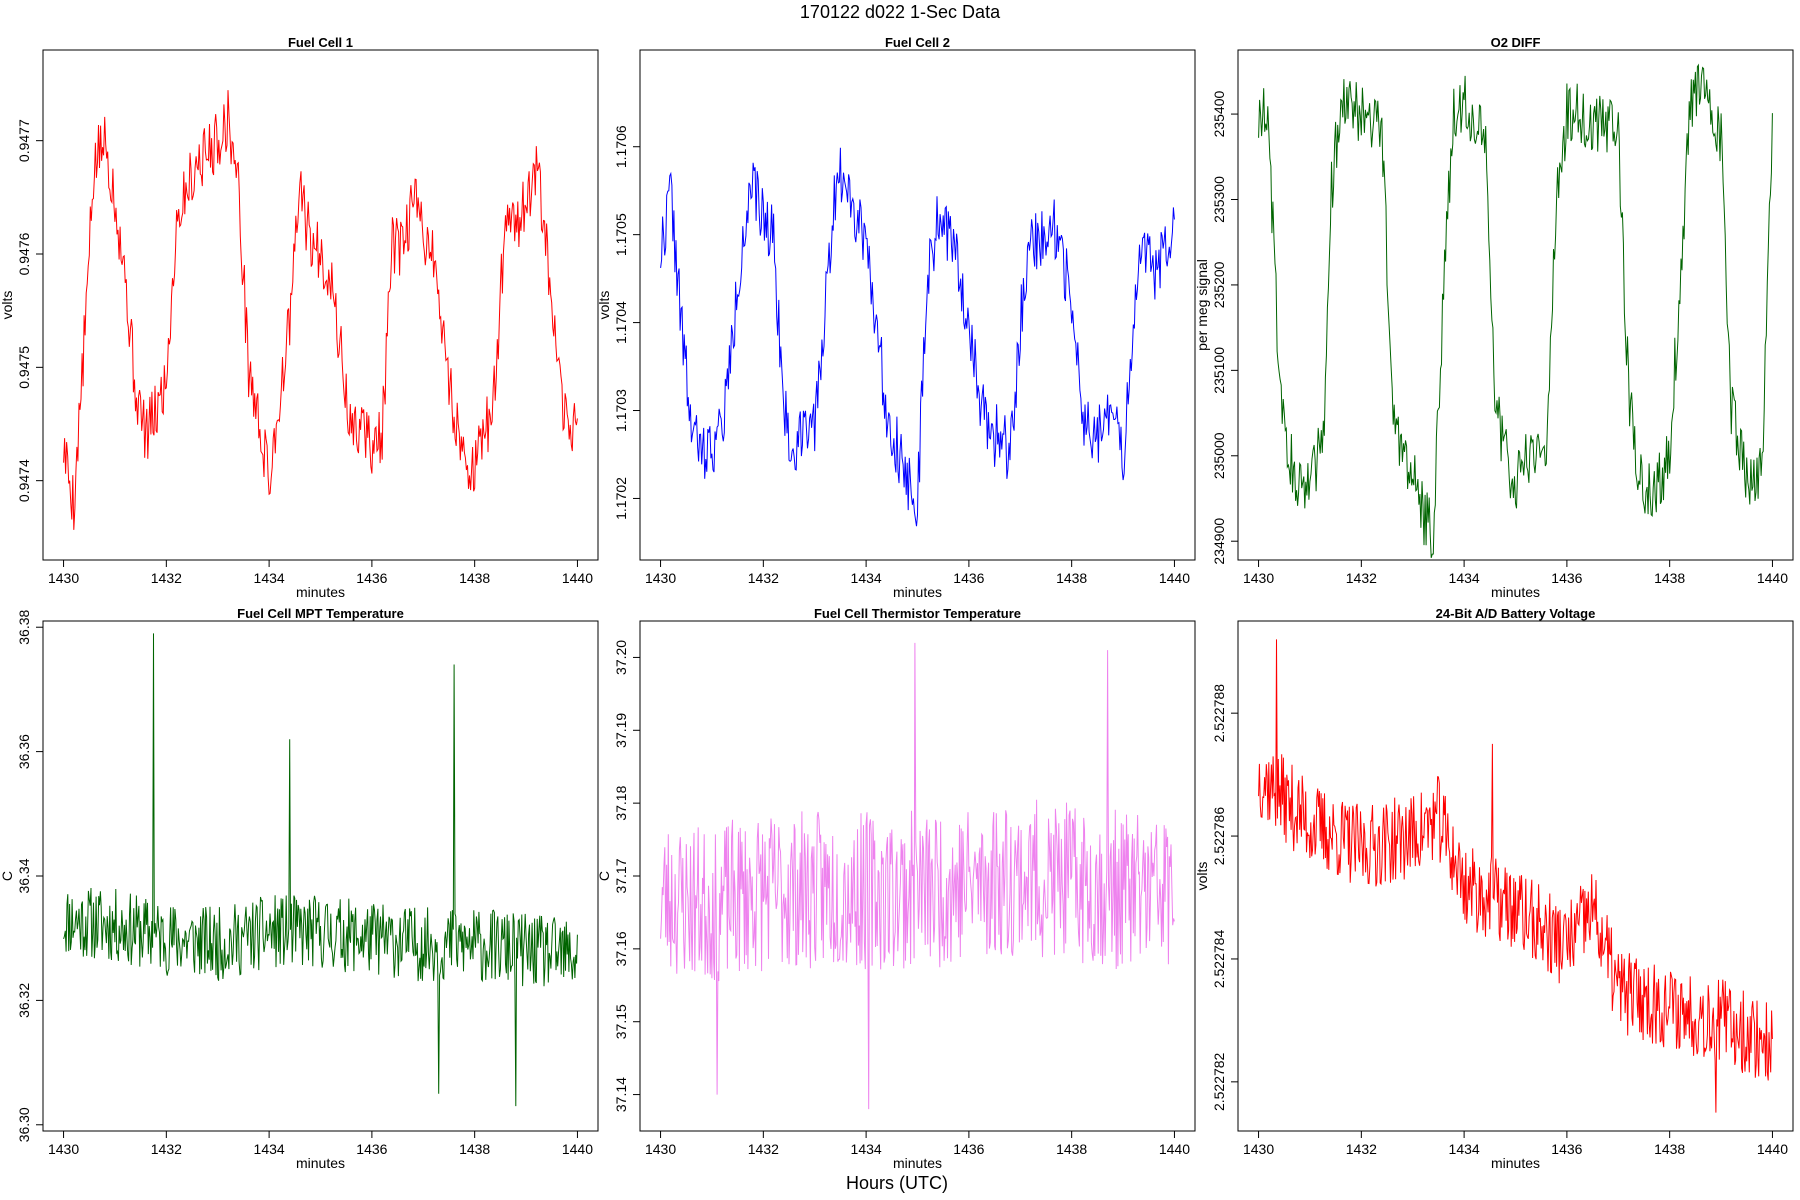 This screenshot has height=1200, width=1800. What do you see at coordinates (1219, 113) in the screenshot?
I see `y-tick-label: 235400` at bounding box center [1219, 113].